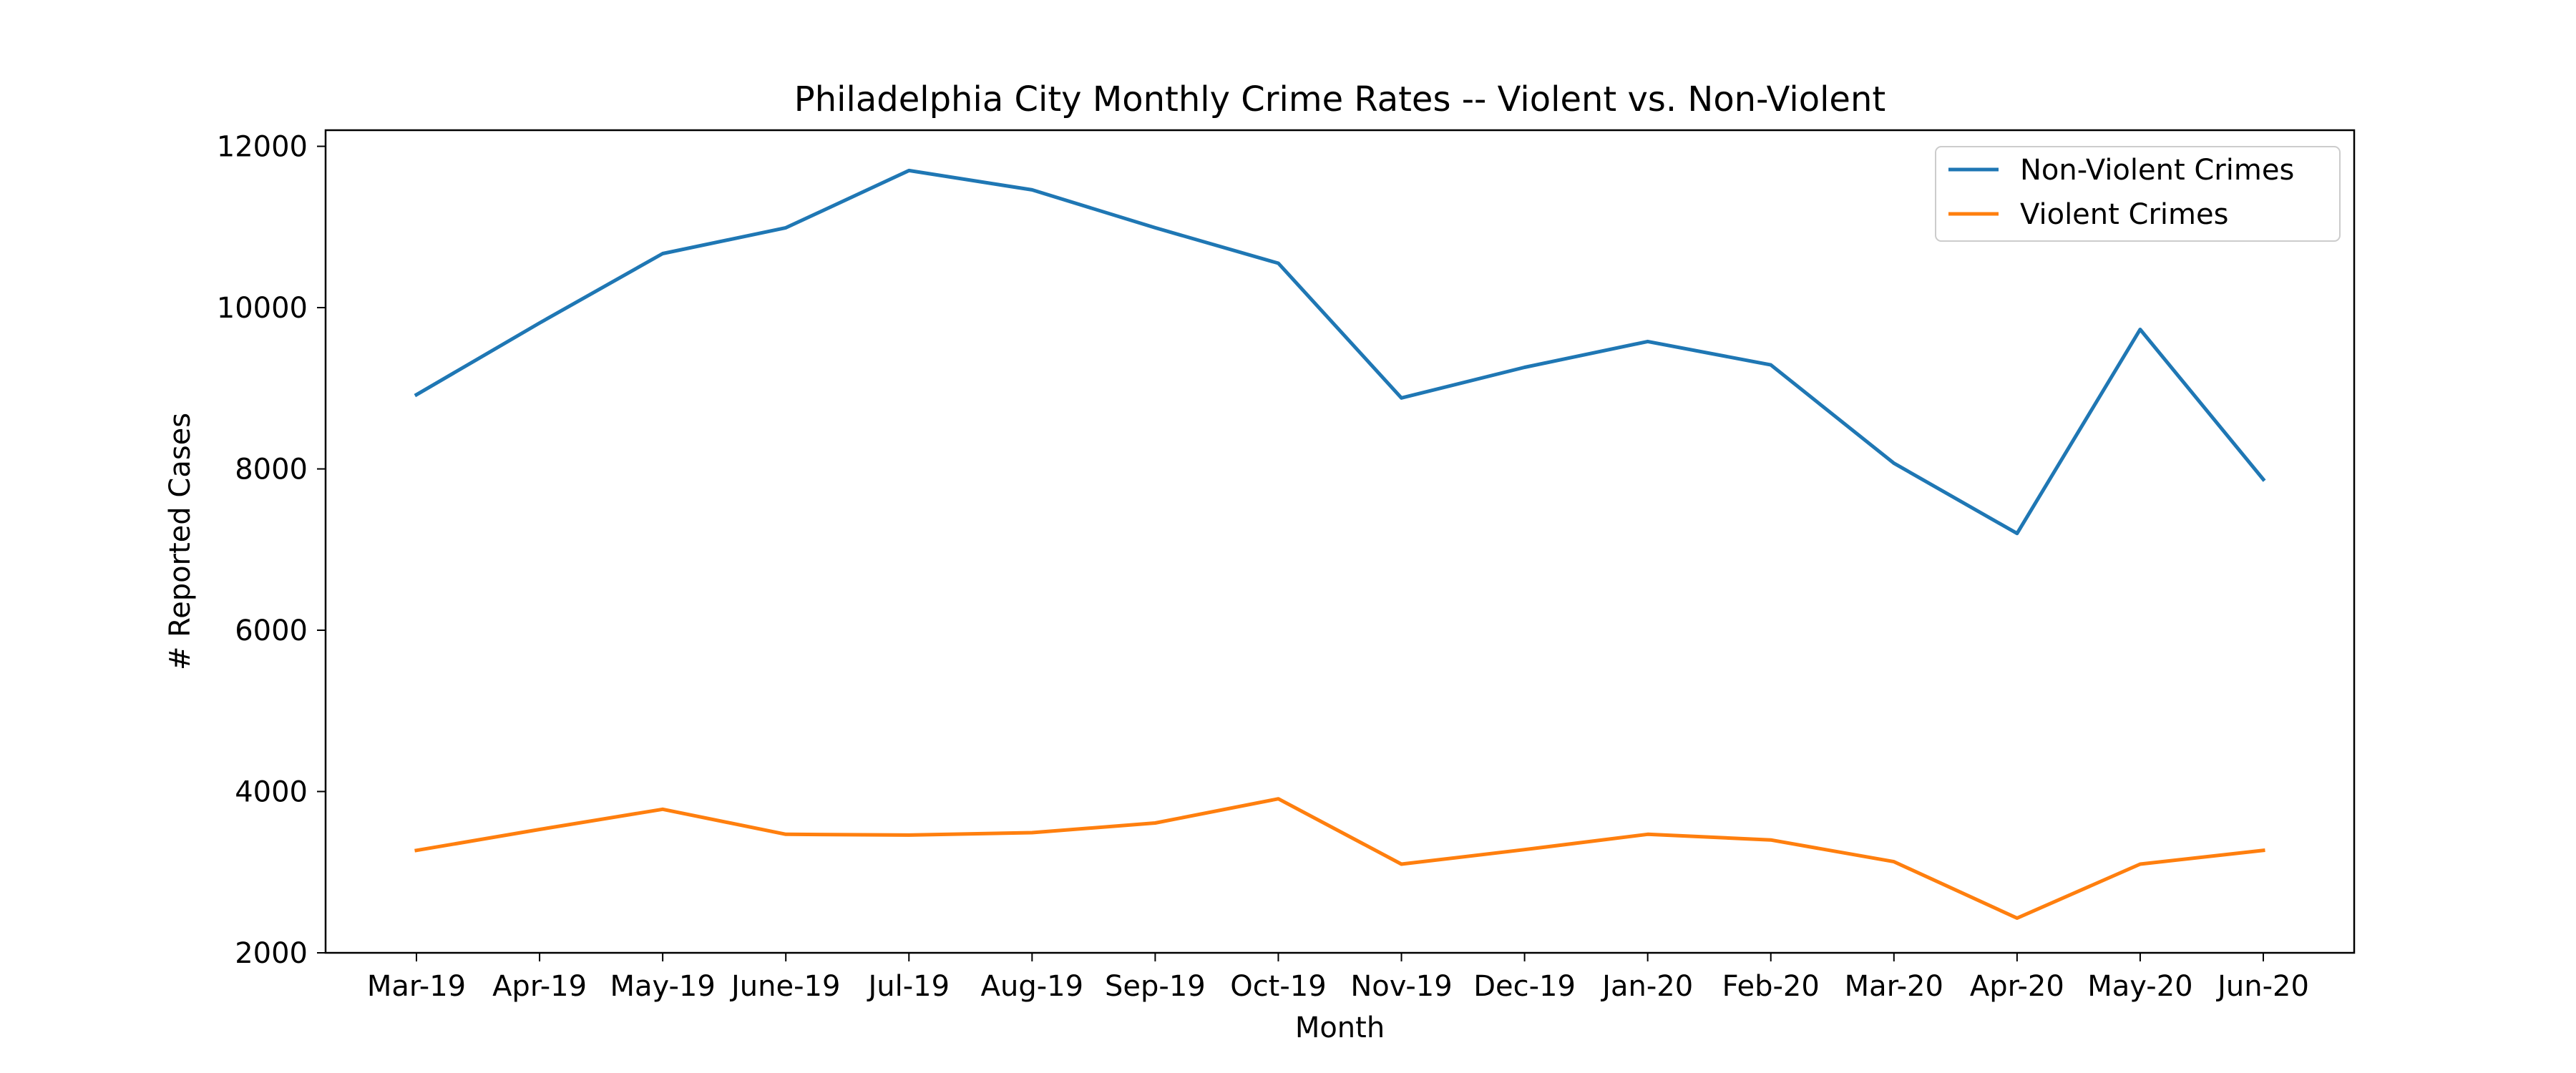 This screenshot has height=1073, width=2576. I want to click on x-tick-label: Apr-19, so click(539, 986).